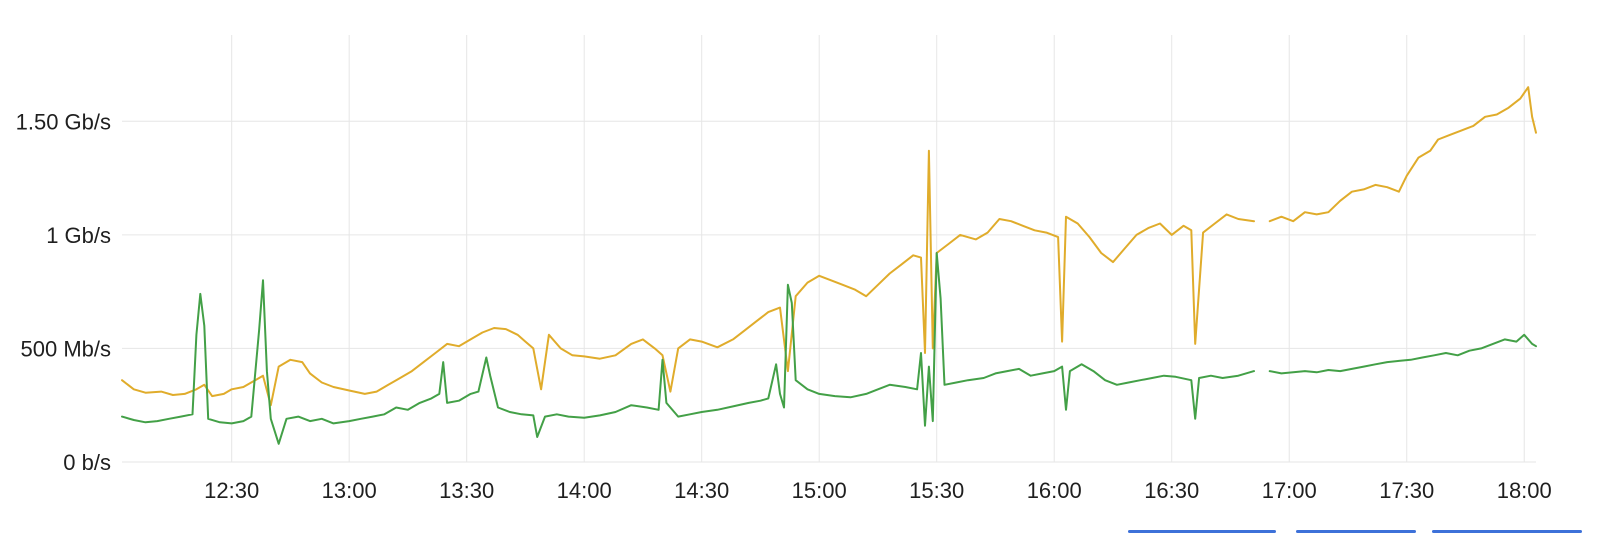  What do you see at coordinates (819, 490) in the screenshot?
I see `x-tick-label: 15:00` at bounding box center [819, 490].